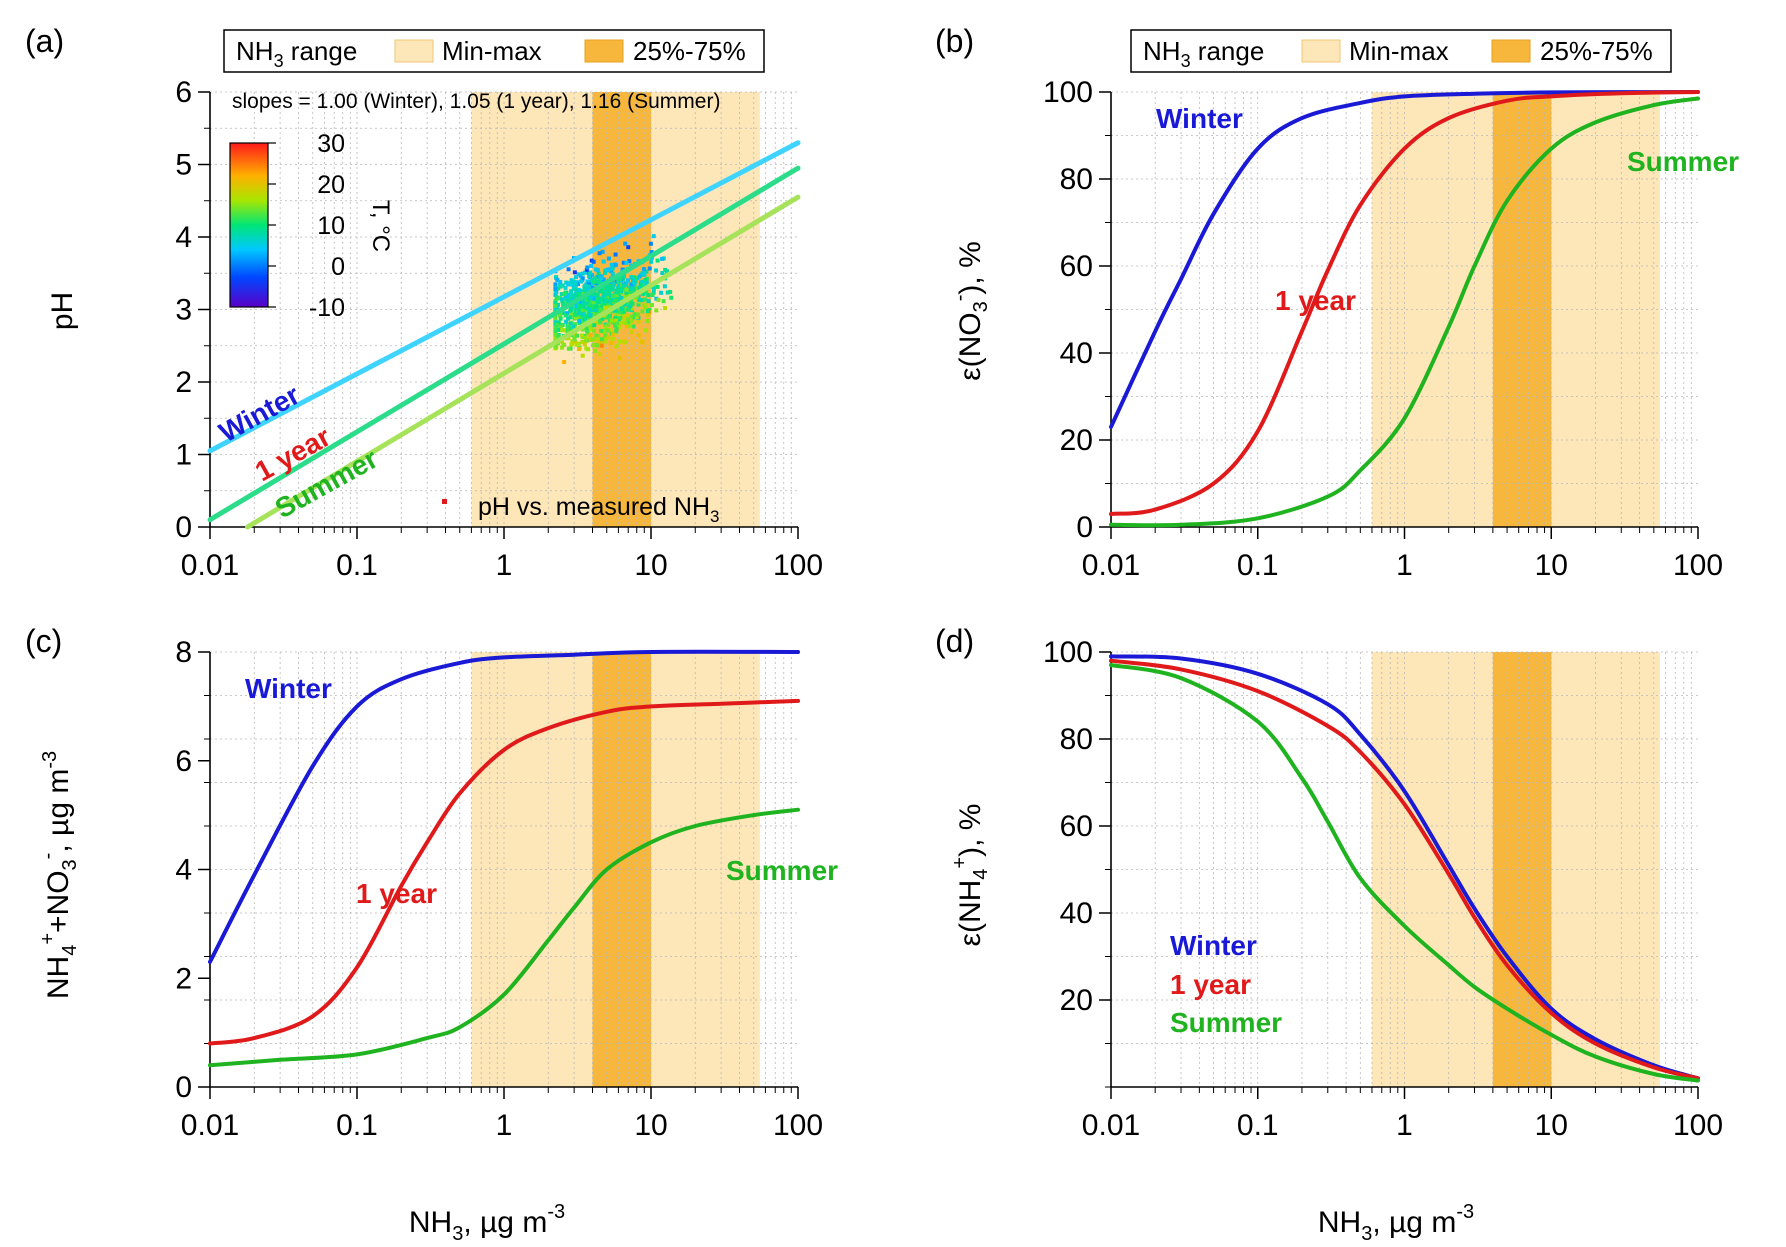 This screenshot has height=1247, width=1786. I want to click on y-tick-label: 4, so click(183, 870).